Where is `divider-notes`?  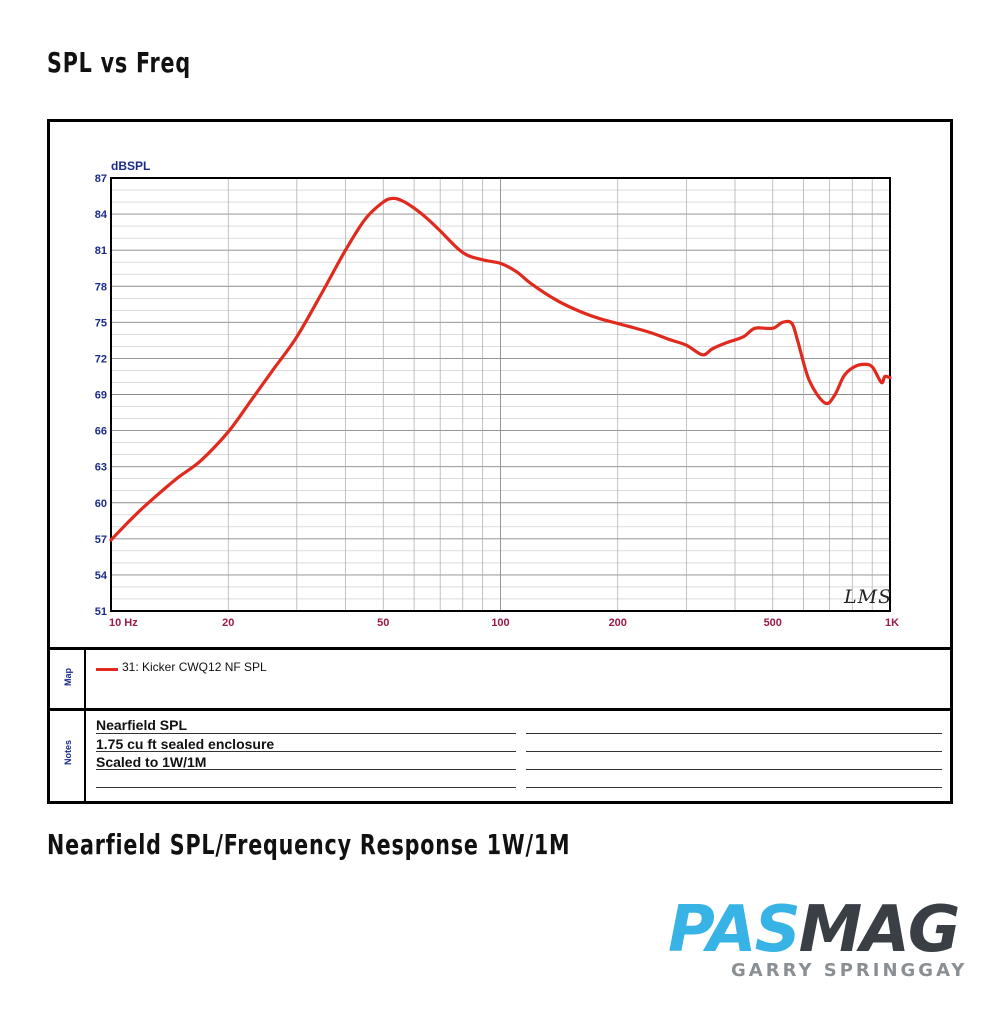 divider-notes is located at coordinates (500, 709).